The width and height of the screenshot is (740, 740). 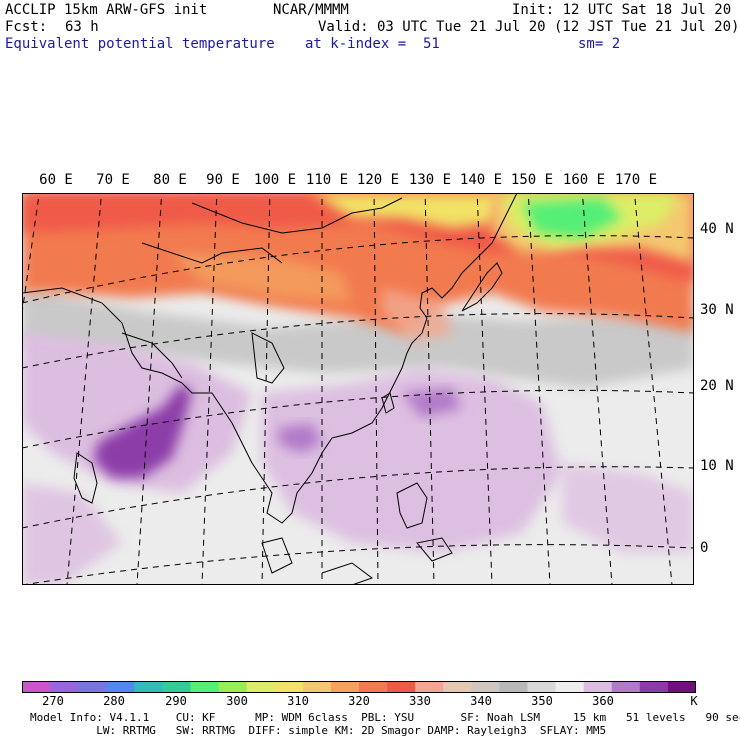 What do you see at coordinates (622, 10) in the screenshot?
I see `init-time: Init: 12 UTC Sat 18 Jul 20` at bounding box center [622, 10].